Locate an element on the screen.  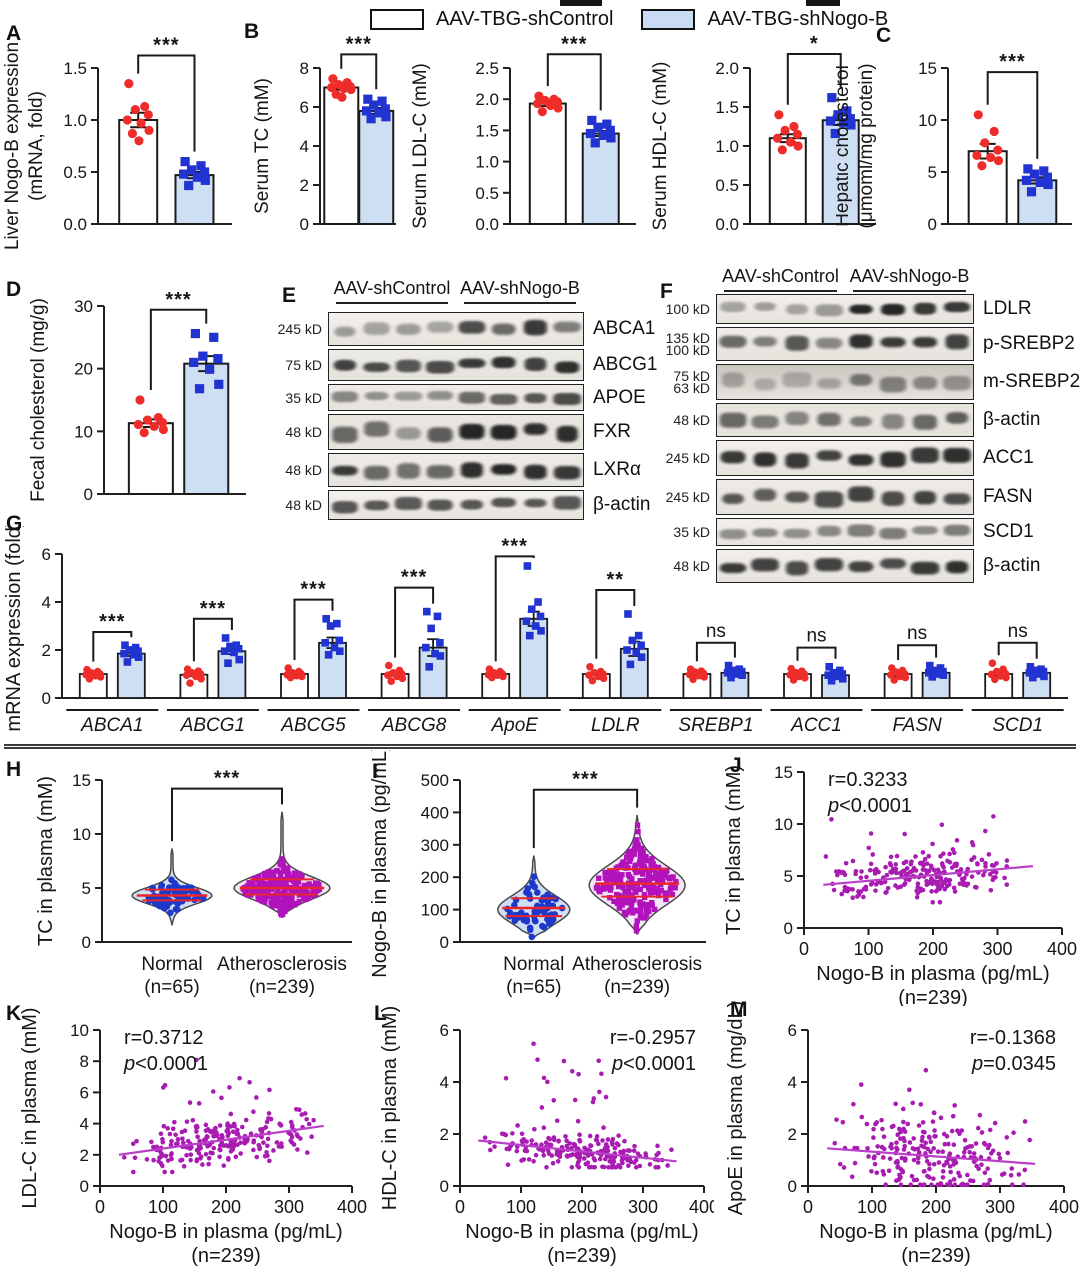
svg-text: 4 is located at coordinates (792, 1082).